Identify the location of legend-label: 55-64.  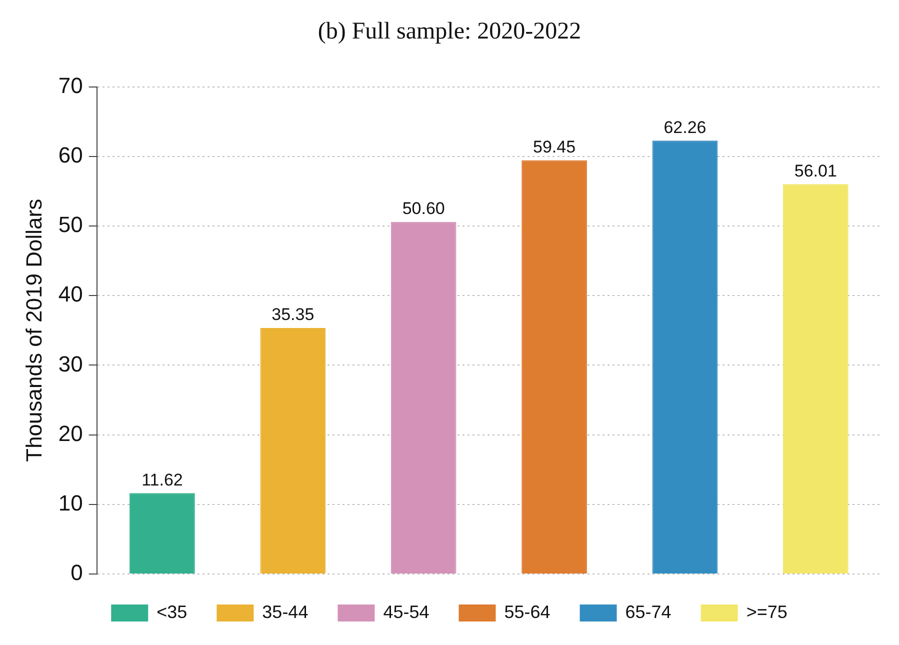
(527, 612).